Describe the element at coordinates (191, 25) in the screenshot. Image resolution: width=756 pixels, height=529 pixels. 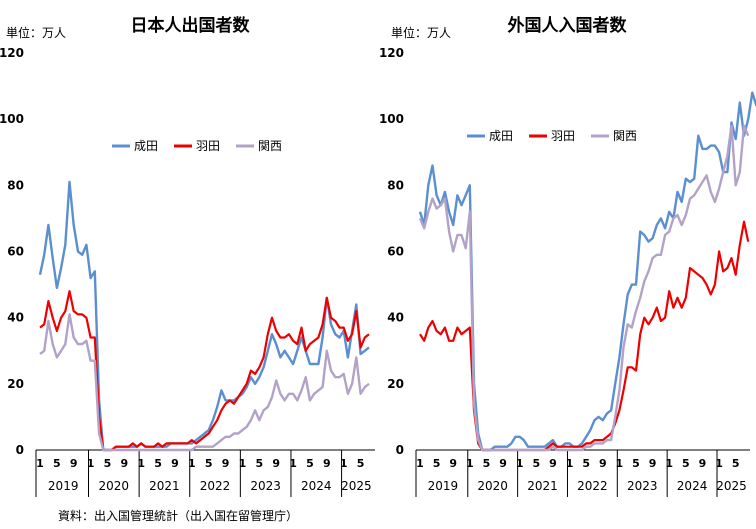
I see `chart-title: 日本人出国者数` at that location.